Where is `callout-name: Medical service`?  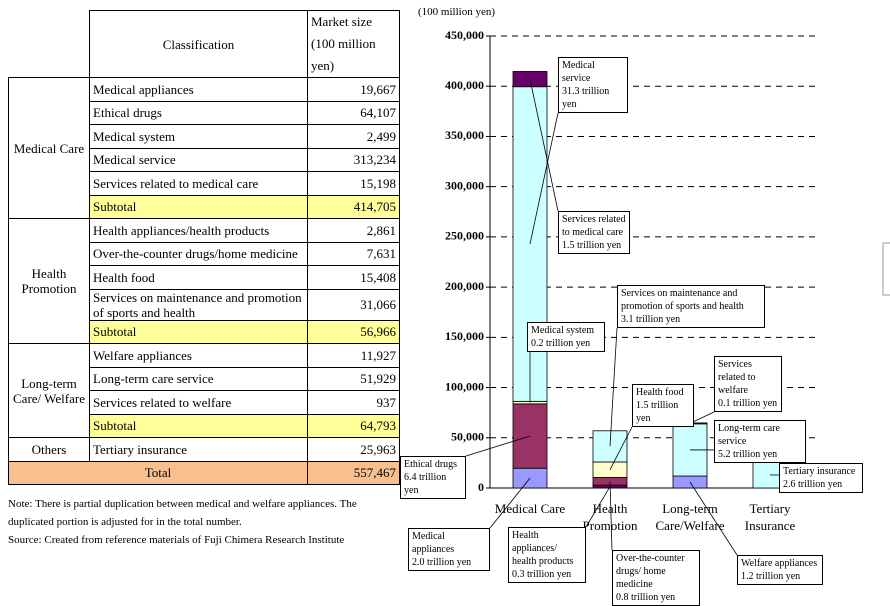 callout-name: Medical service is located at coordinates (578, 72).